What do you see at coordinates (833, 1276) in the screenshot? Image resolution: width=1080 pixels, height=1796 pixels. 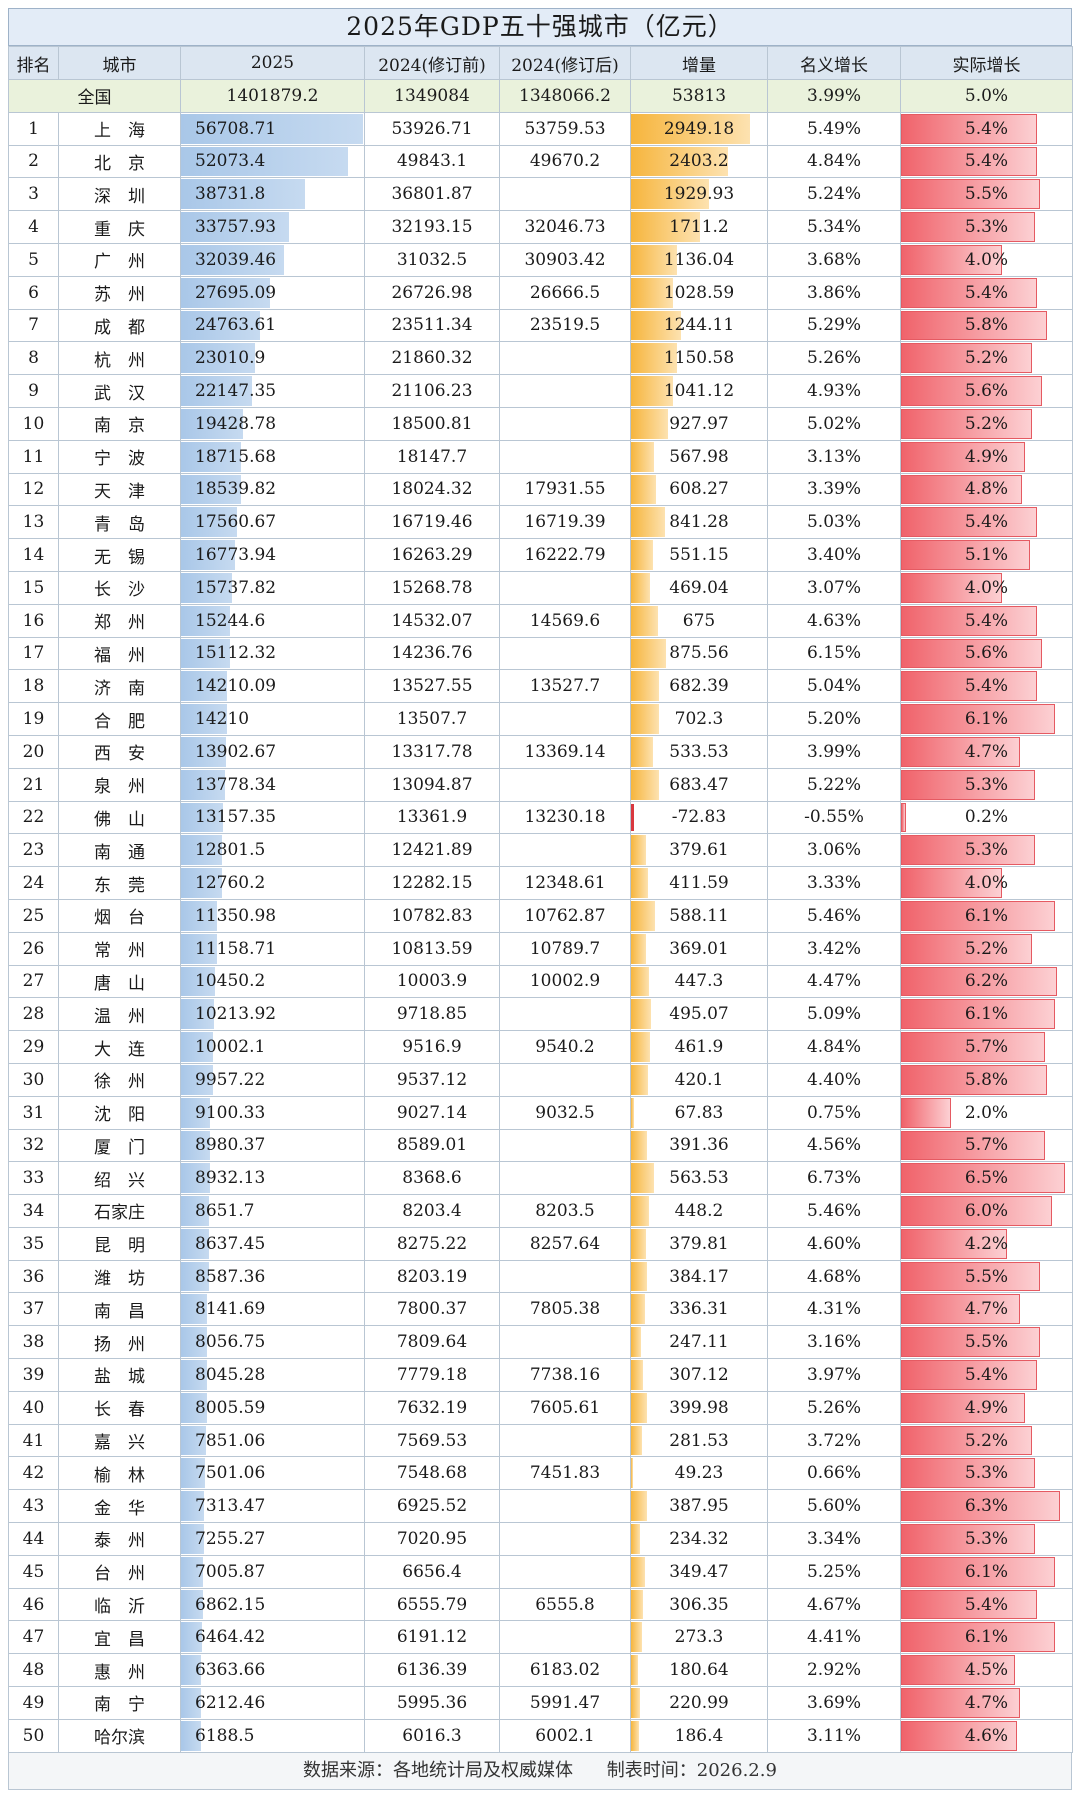 I see `nominal-growth-text: 4.68%` at bounding box center [833, 1276].